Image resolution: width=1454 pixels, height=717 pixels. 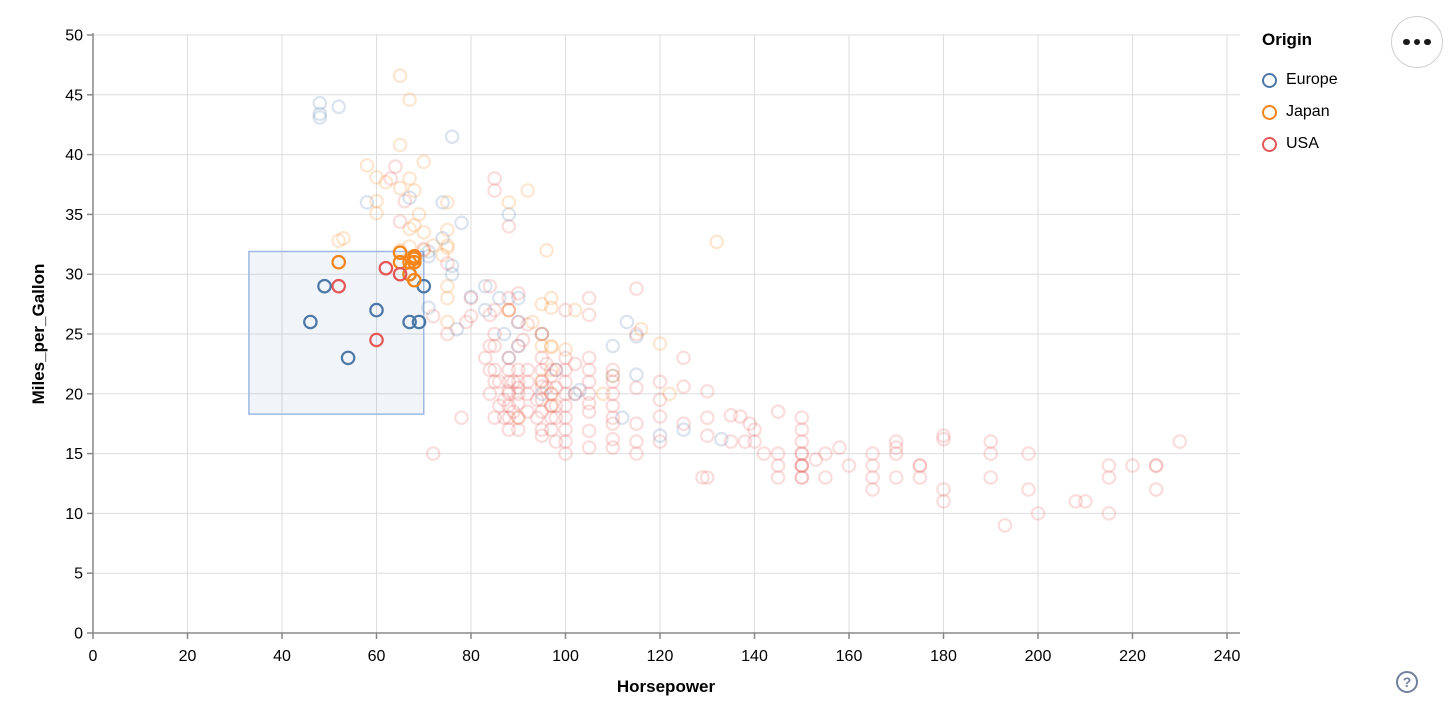 I want to click on brush-selection, so click(x=336, y=332).